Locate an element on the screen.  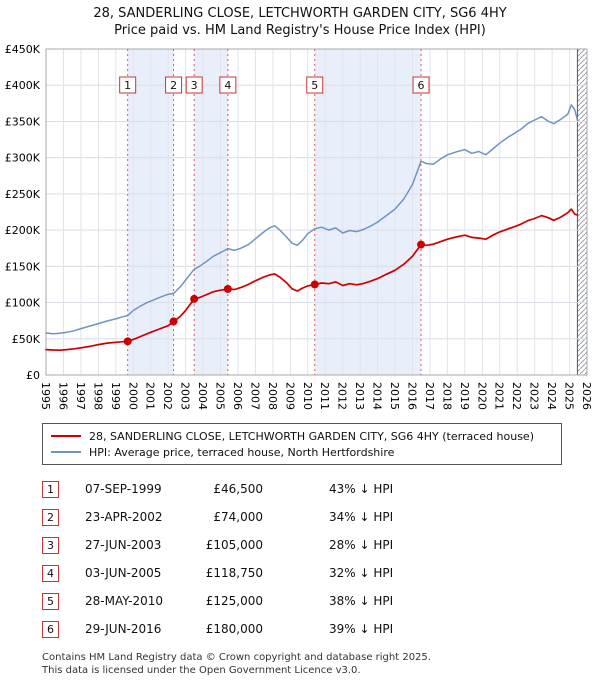
x-tick-label: 2007 is located at coordinates (254, 396).